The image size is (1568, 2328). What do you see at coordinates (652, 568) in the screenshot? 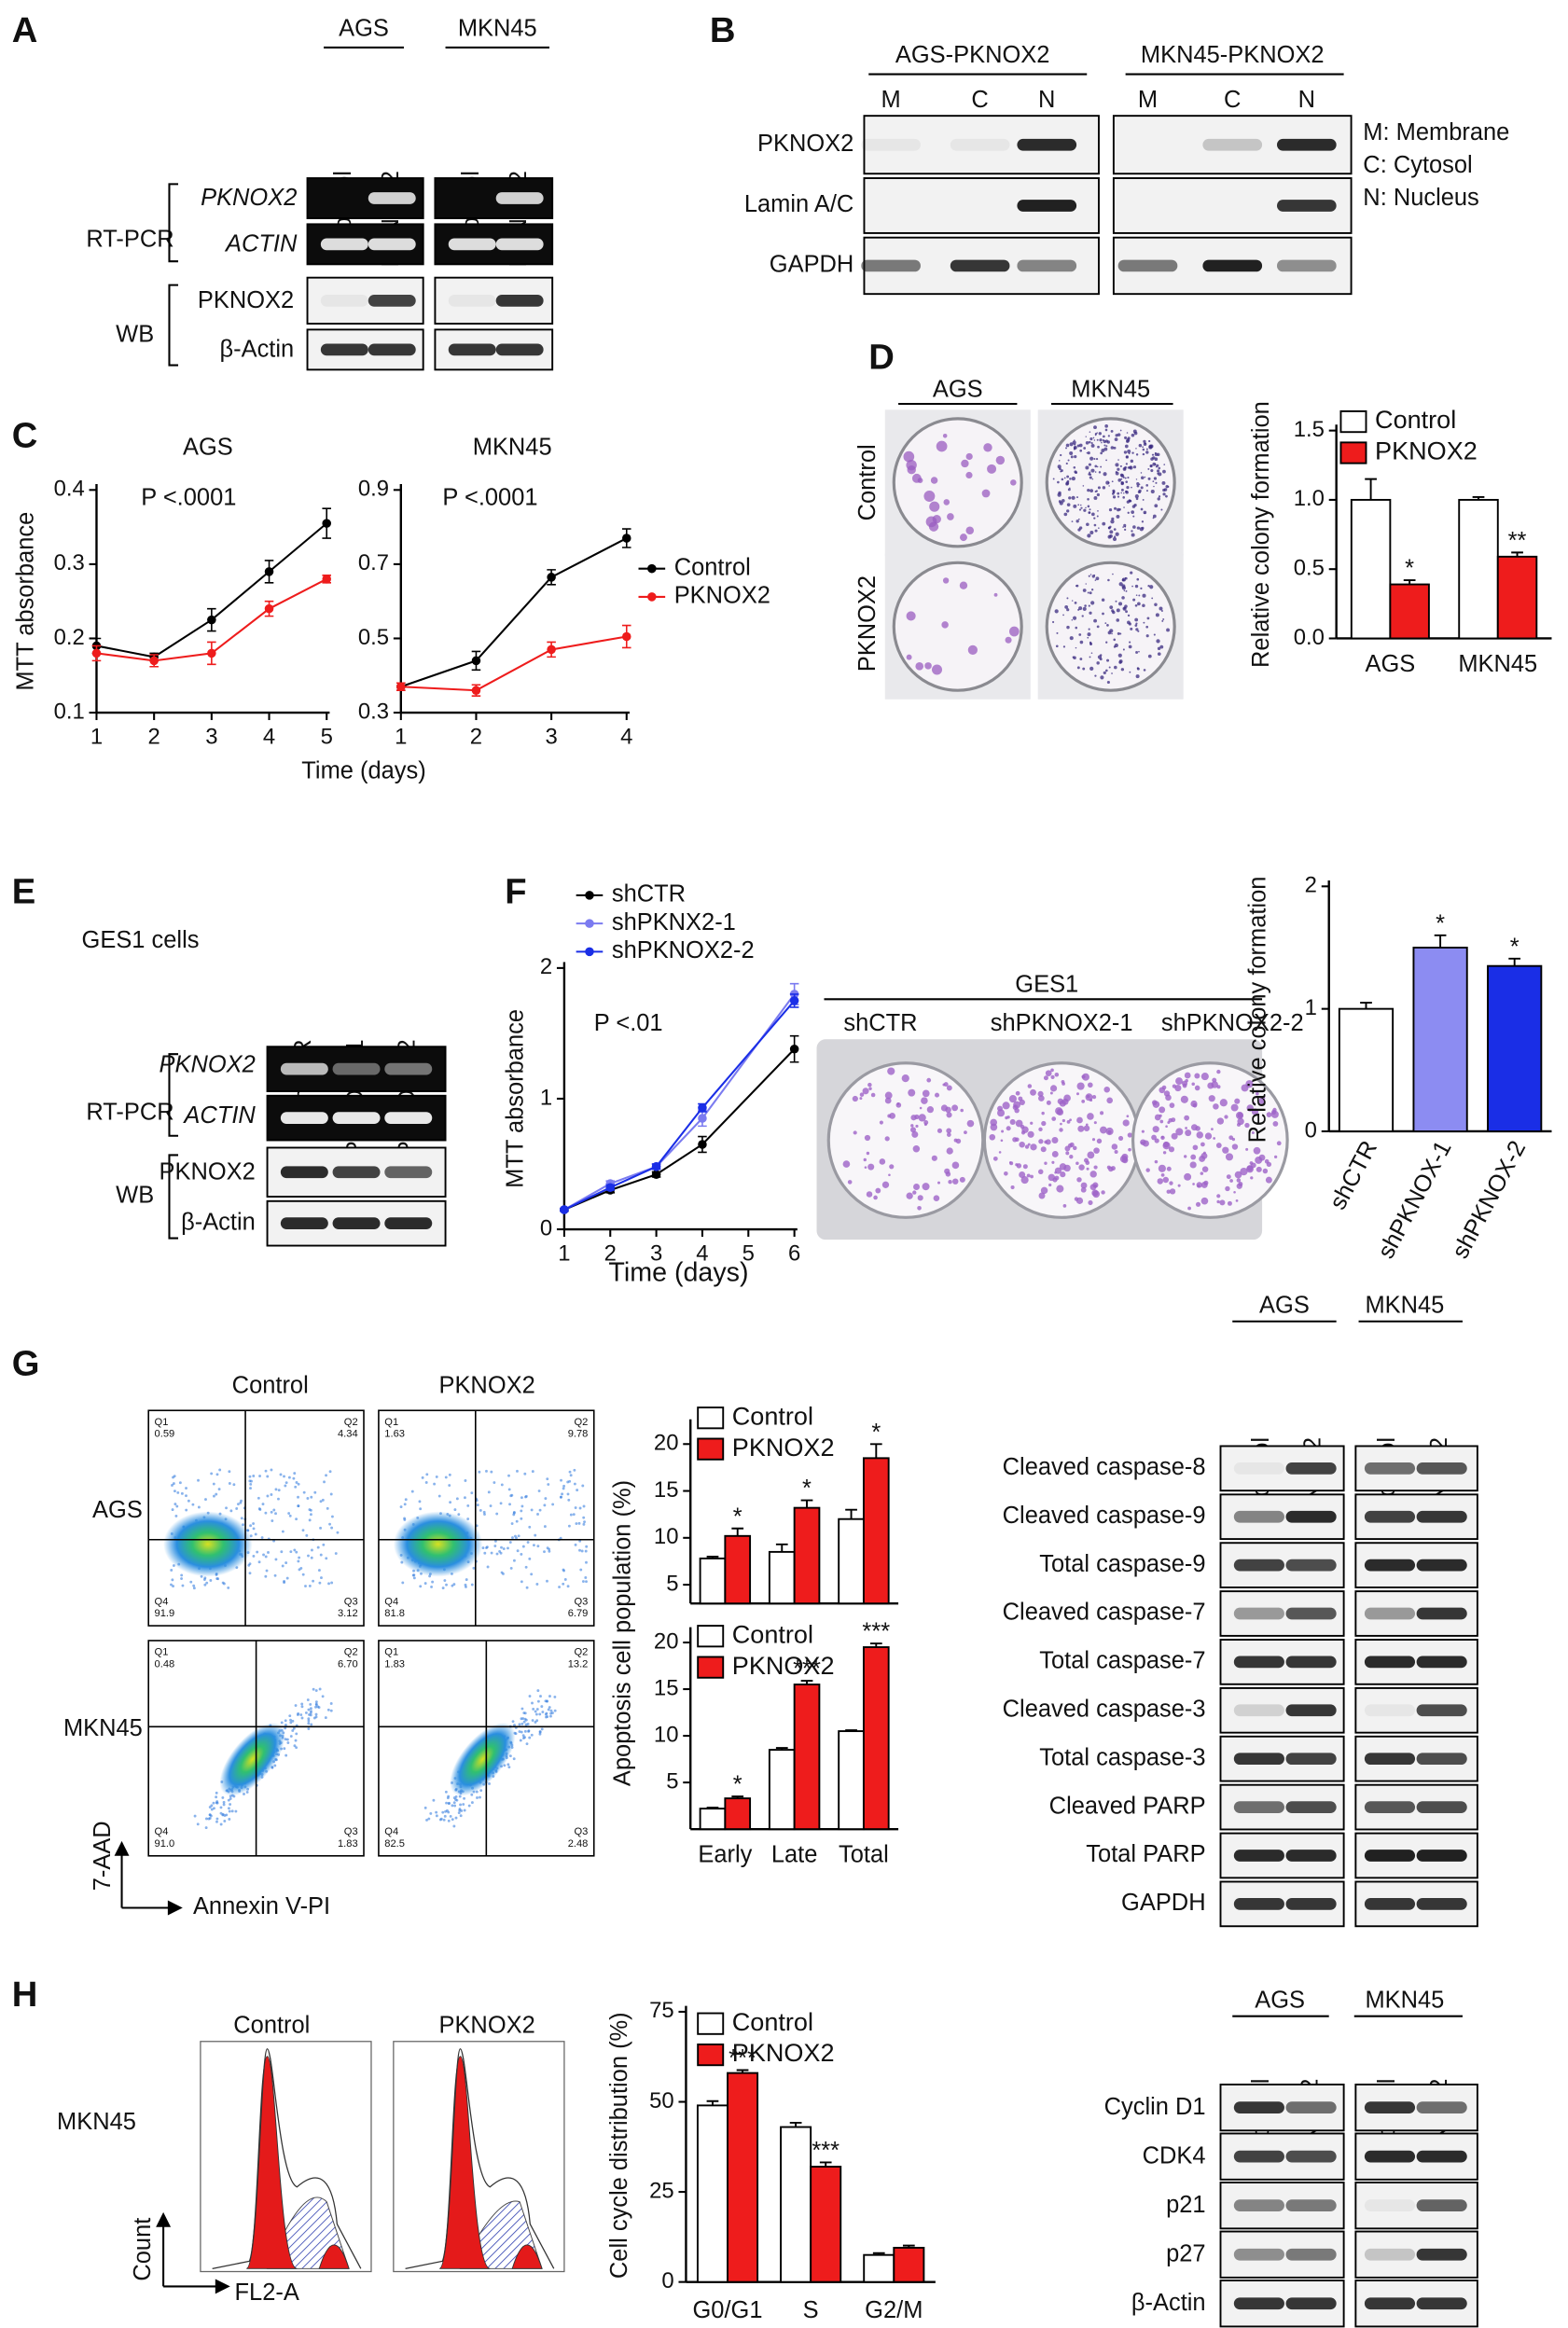
I see `legend-marker` at bounding box center [652, 568].